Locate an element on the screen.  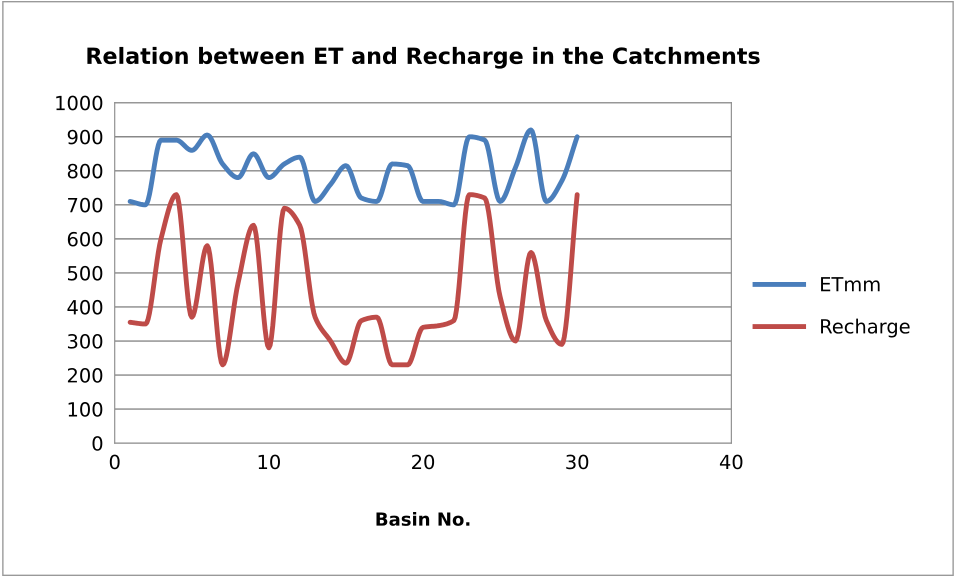
chart-title: Relation between ET and Recharge in the Catchments is located at coordinates (423, 57).